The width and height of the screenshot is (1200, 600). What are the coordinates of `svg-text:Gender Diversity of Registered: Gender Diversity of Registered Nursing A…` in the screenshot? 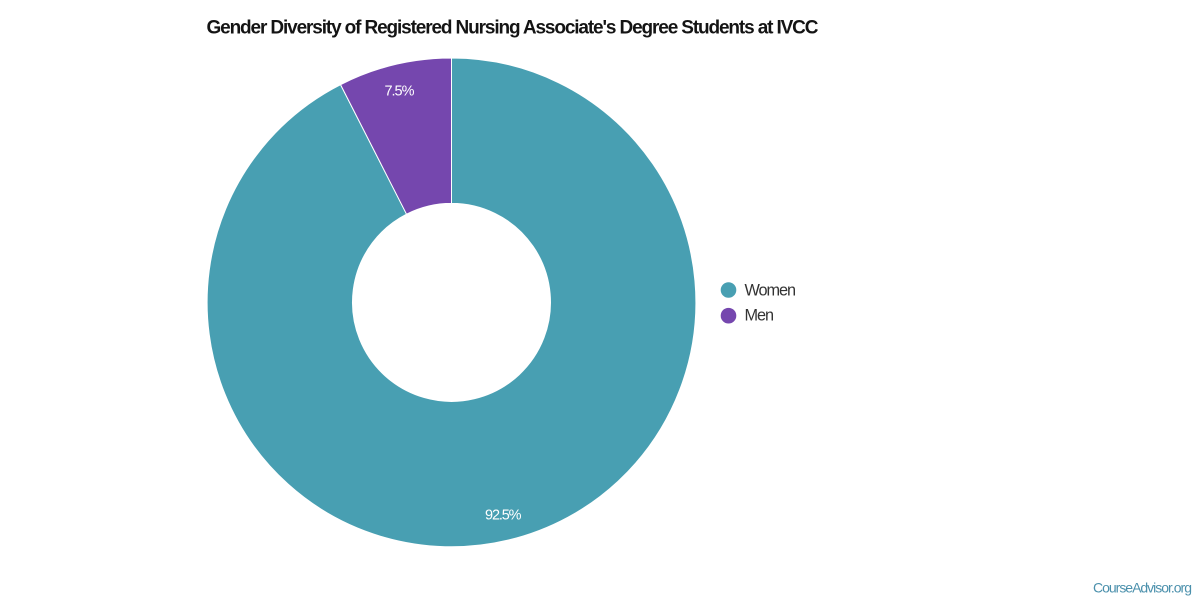 It's located at (513, 27).